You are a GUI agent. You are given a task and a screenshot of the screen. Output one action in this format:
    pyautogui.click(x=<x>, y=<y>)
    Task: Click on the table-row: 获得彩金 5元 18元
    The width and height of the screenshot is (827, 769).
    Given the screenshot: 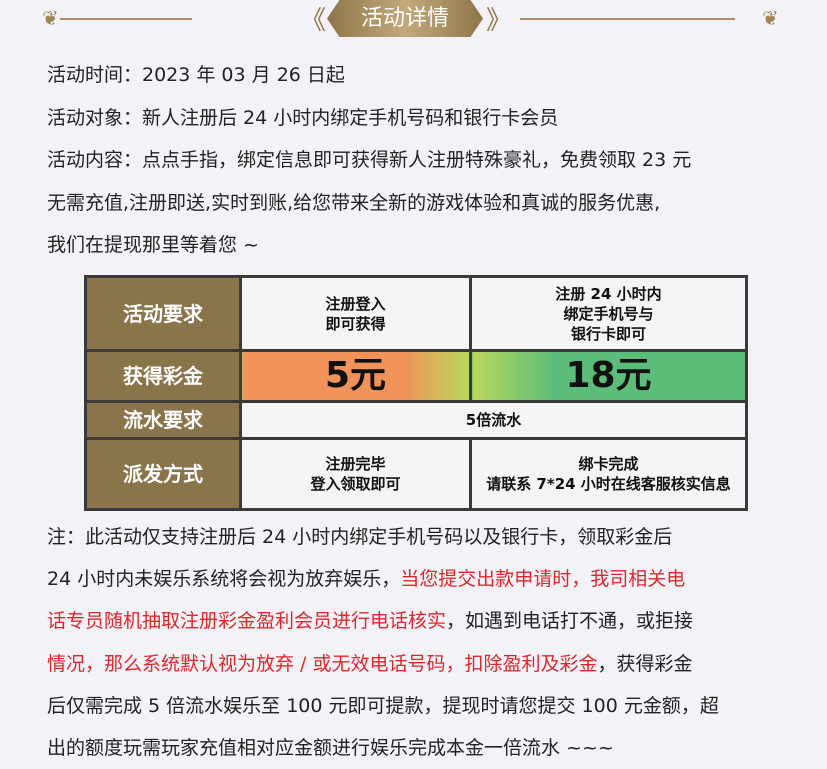 What is the action you would take?
    pyautogui.click(x=416, y=376)
    